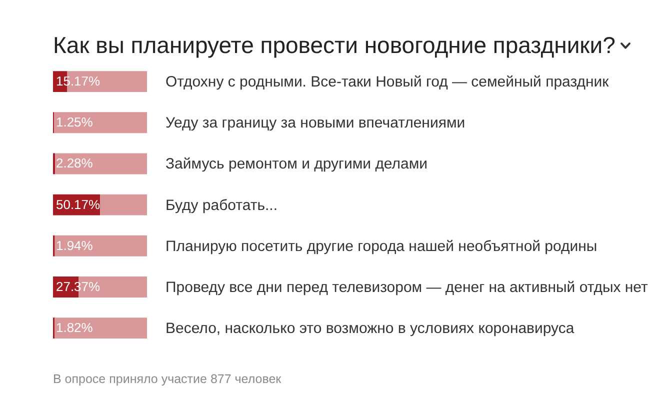  What do you see at coordinates (75, 328) in the screenshot?
I see `data-label: 1.82%` at bounding box center [75, 328].